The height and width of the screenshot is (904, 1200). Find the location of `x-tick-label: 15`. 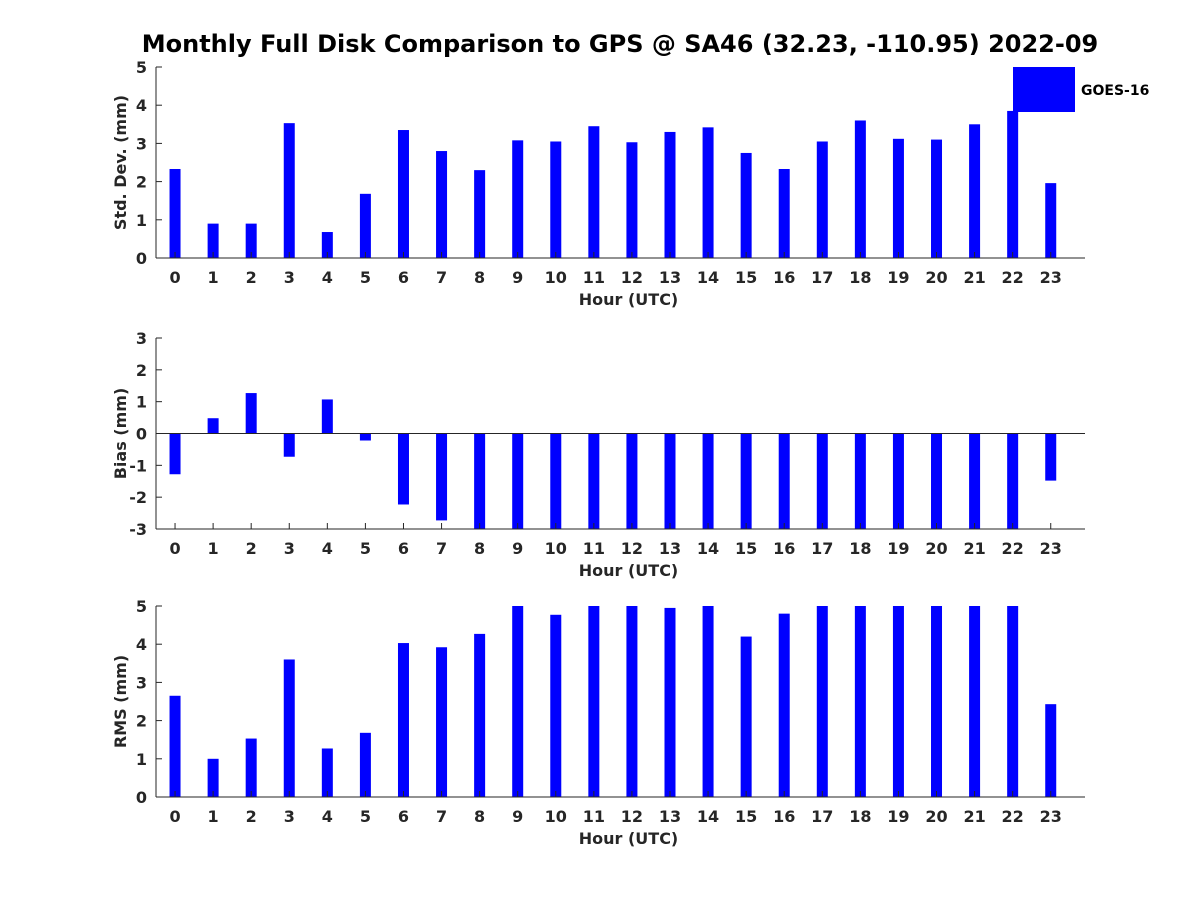

x-tick-label: 15 is located at coordinates (746, 548).